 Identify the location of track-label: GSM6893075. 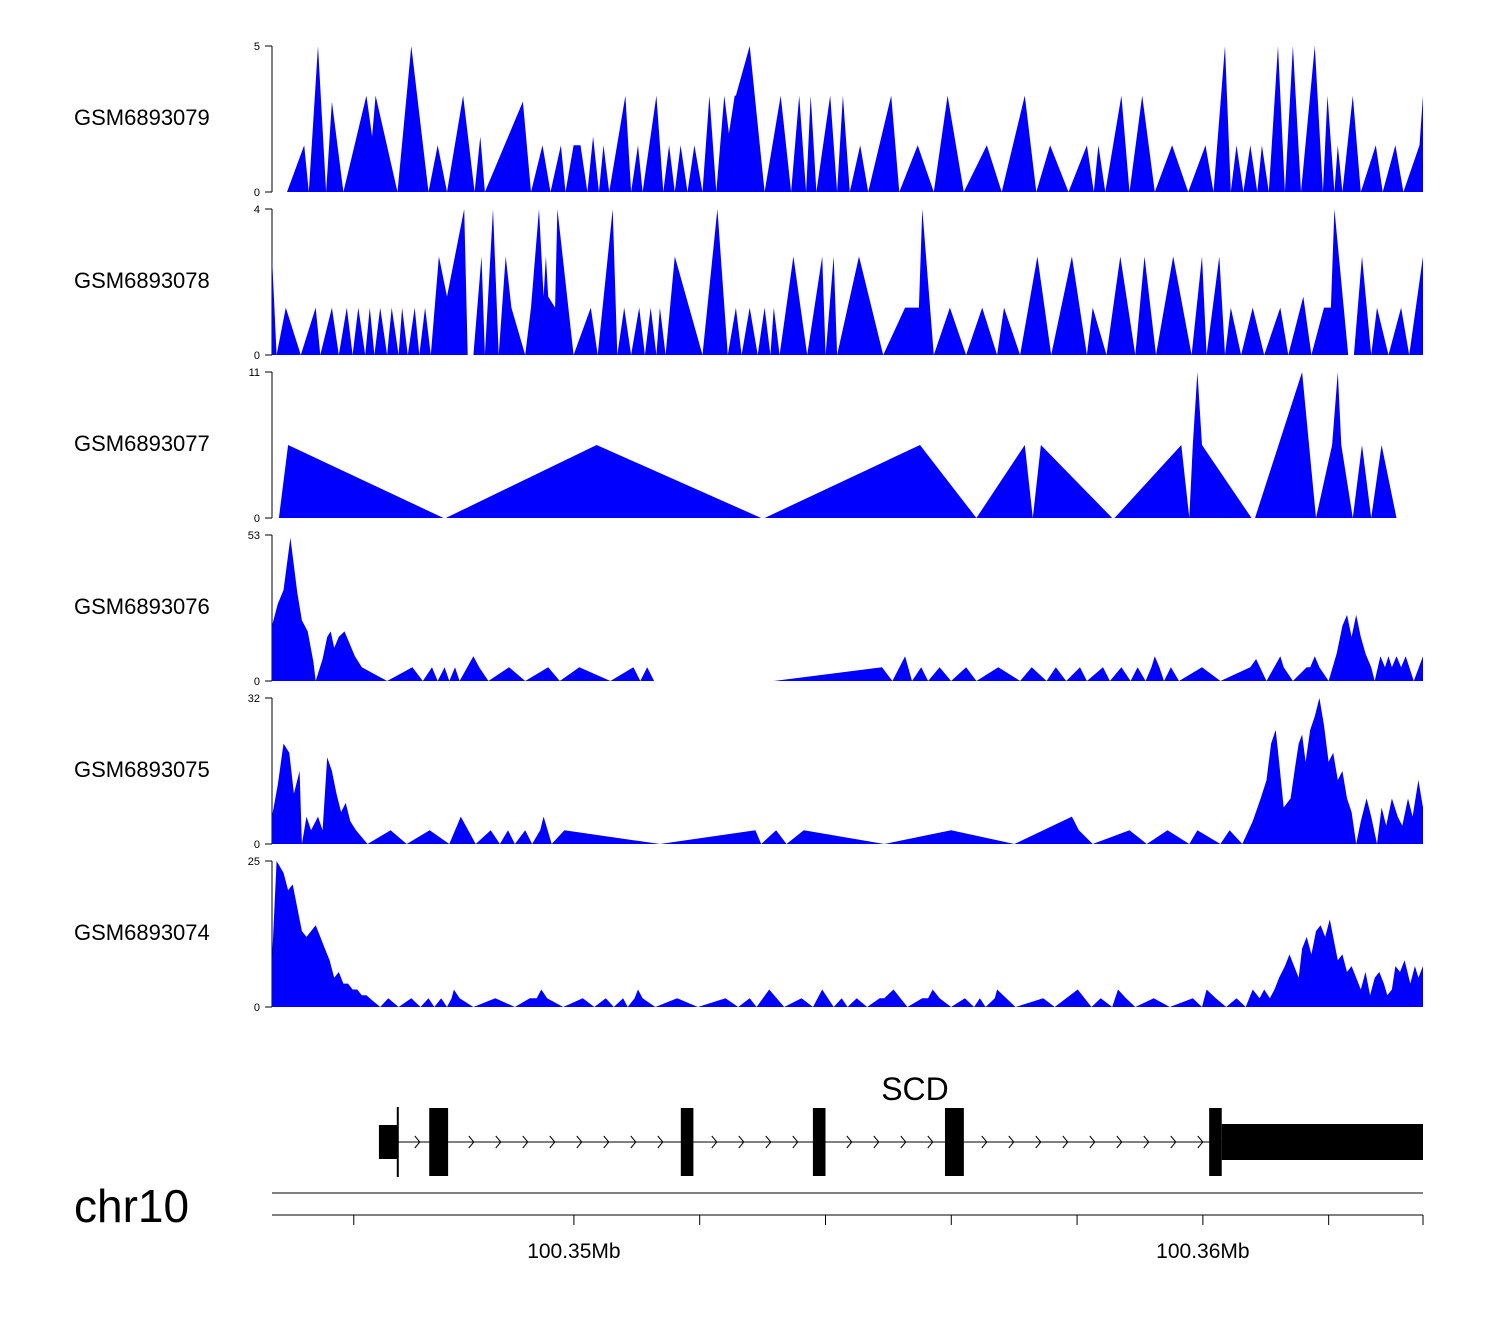
(142, 769).